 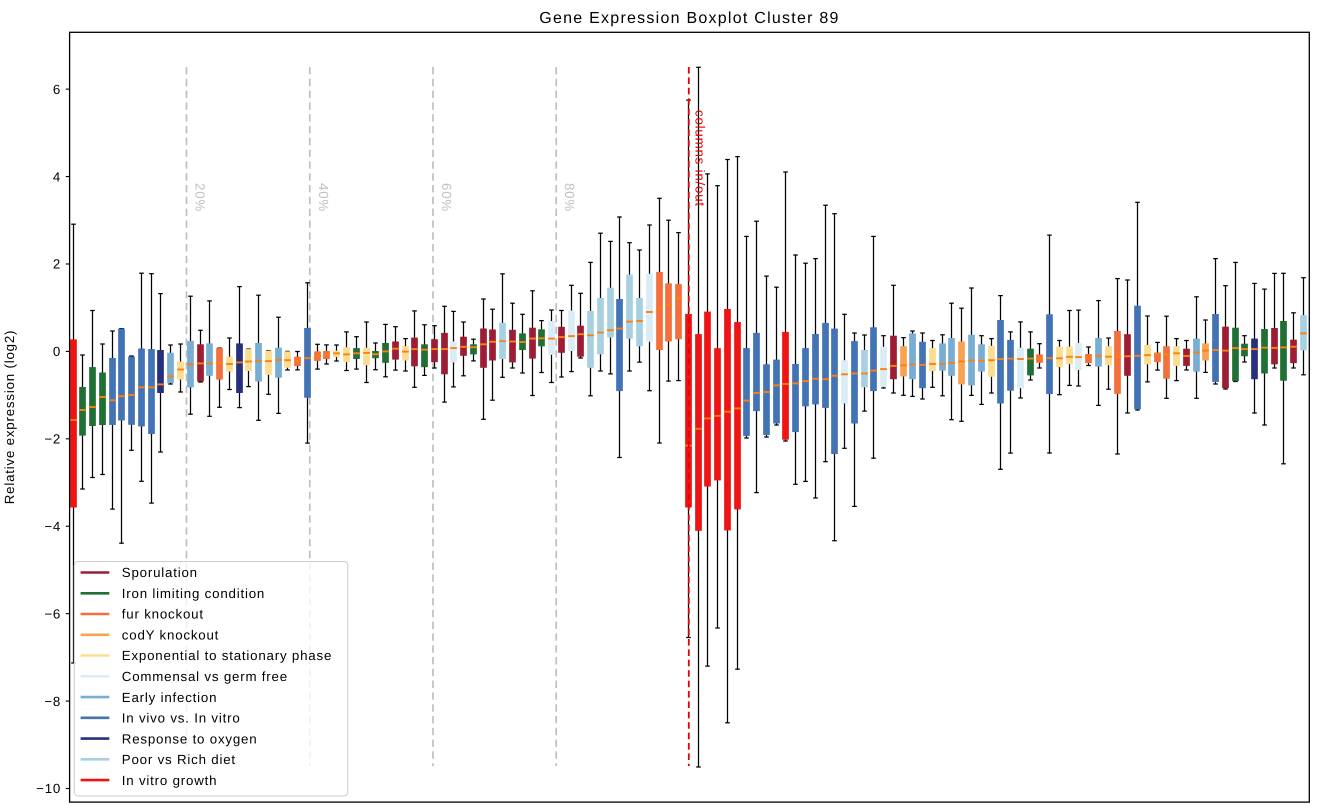 I want to click on svg-text: 40%, so click(x=323, y=197).